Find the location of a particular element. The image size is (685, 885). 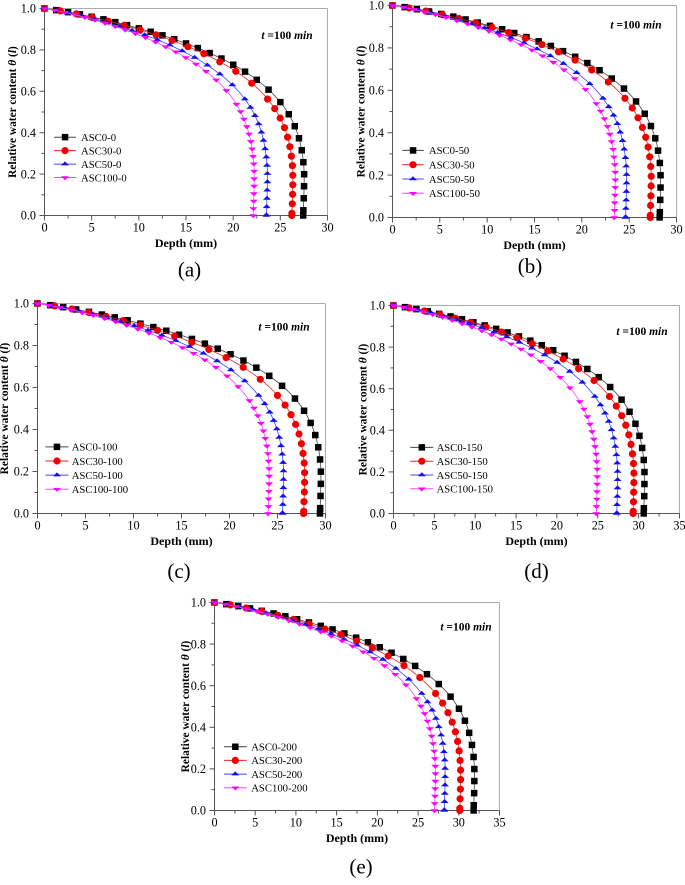

svg-text: ASC50-200 is located at coordinates (276, 775).